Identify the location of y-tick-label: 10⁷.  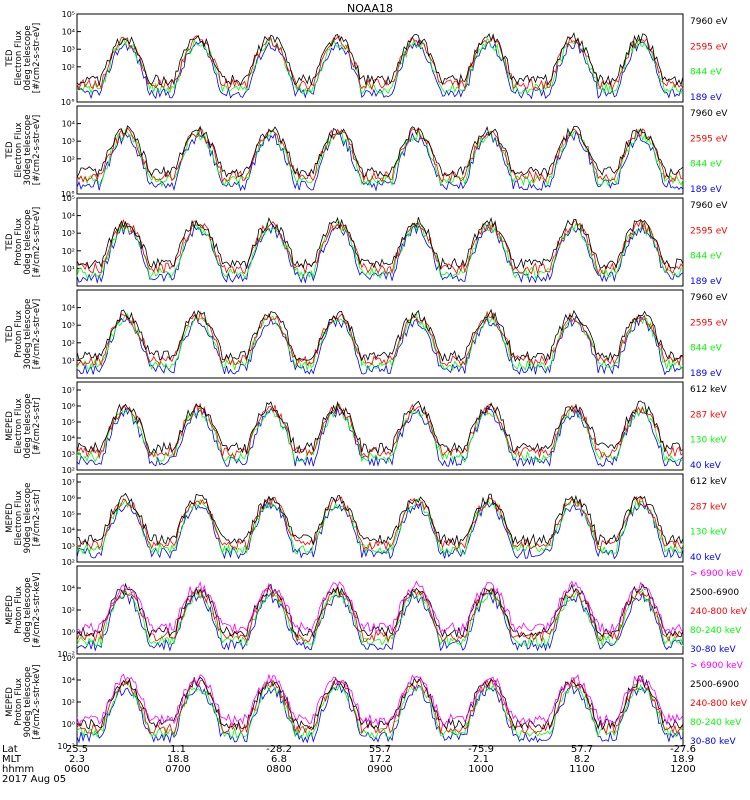
(68, 482).